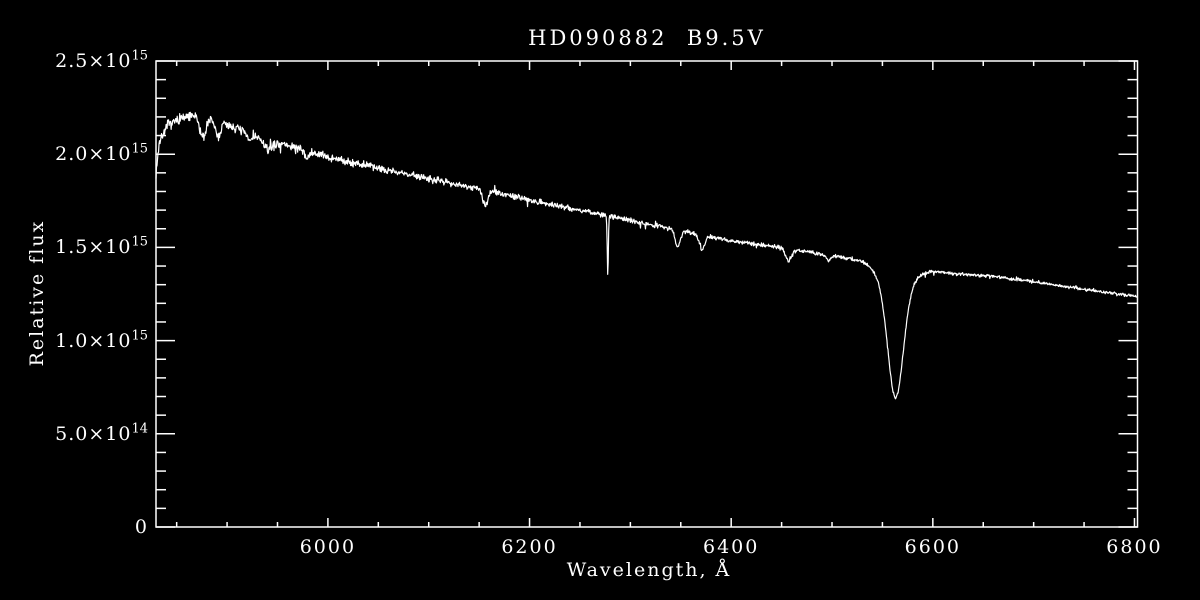 This screenshot has width=1200, height=600. I want to click on x-tick-label: 6000, so click(328, 547).